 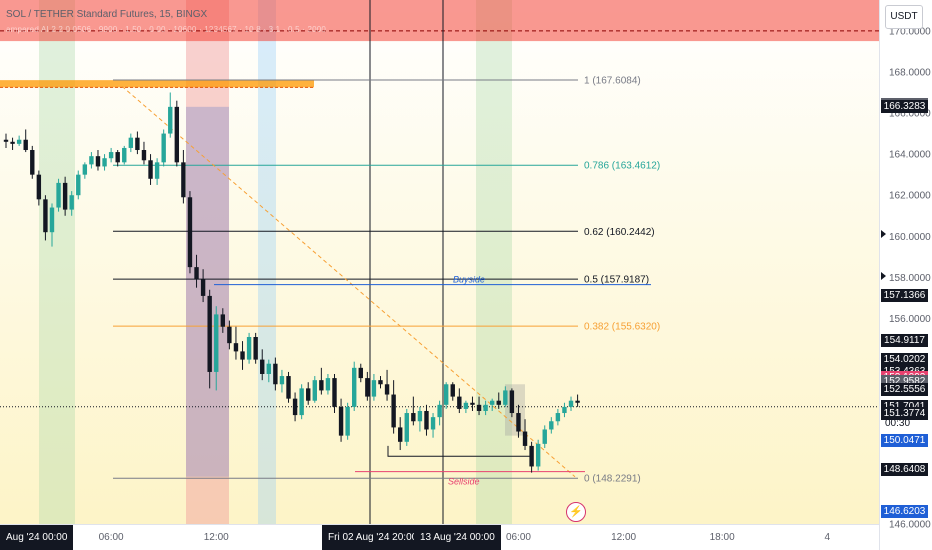 What do you see at coordinates (464, 482) in the screenshot?
I see `sellside-label: Sellside` at bounding box center [464, 482].